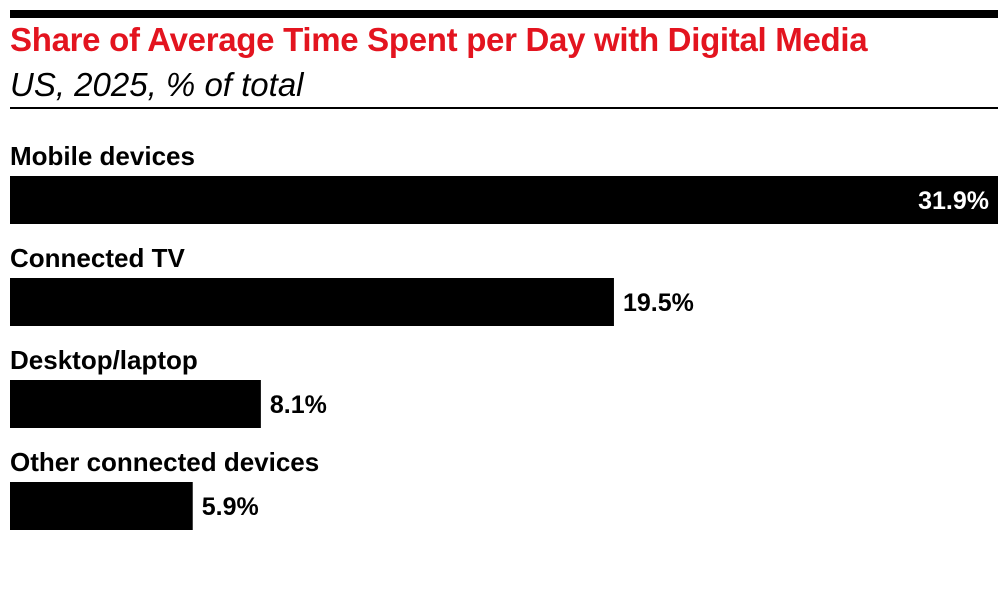  What do you see at coordinates (97, 258) in the screenshot?
I see `category-label: Connected TV` at bounding box center [97, 258].